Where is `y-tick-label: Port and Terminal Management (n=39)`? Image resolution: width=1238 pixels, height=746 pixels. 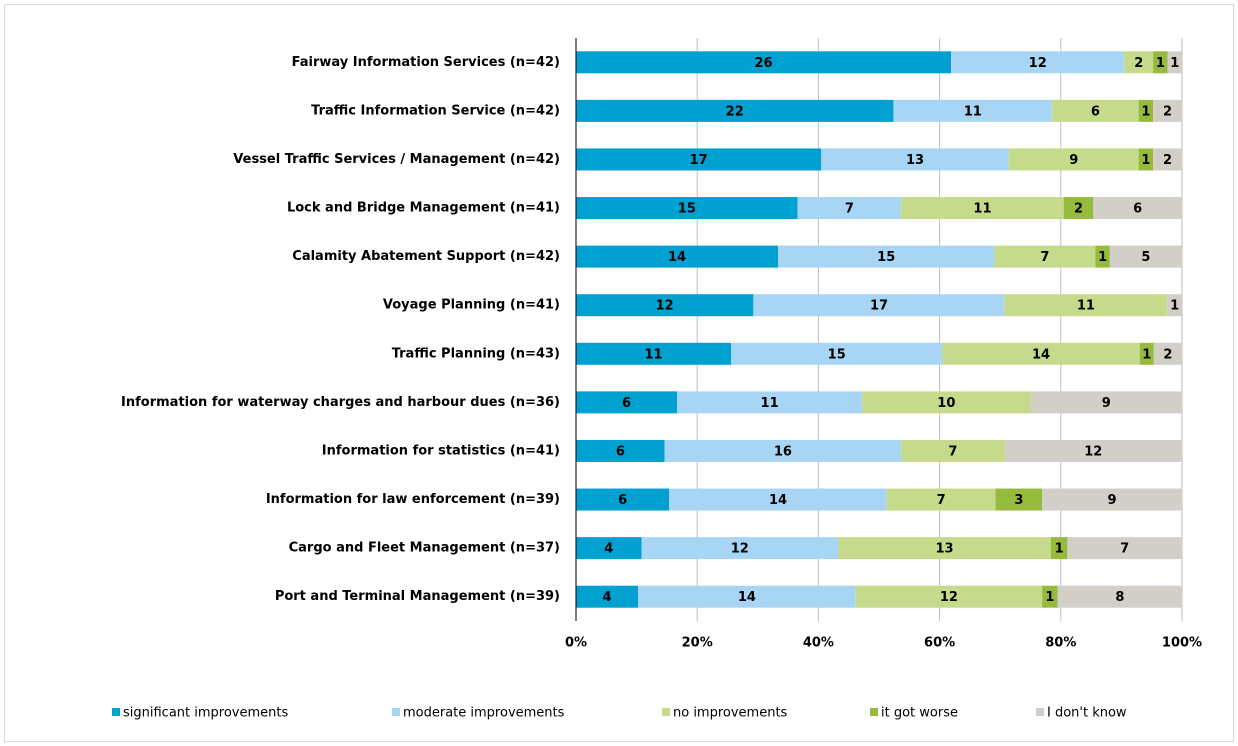
y-tick-label: Port and Terminal Management (n=39) is located at coordinates (417, 596).